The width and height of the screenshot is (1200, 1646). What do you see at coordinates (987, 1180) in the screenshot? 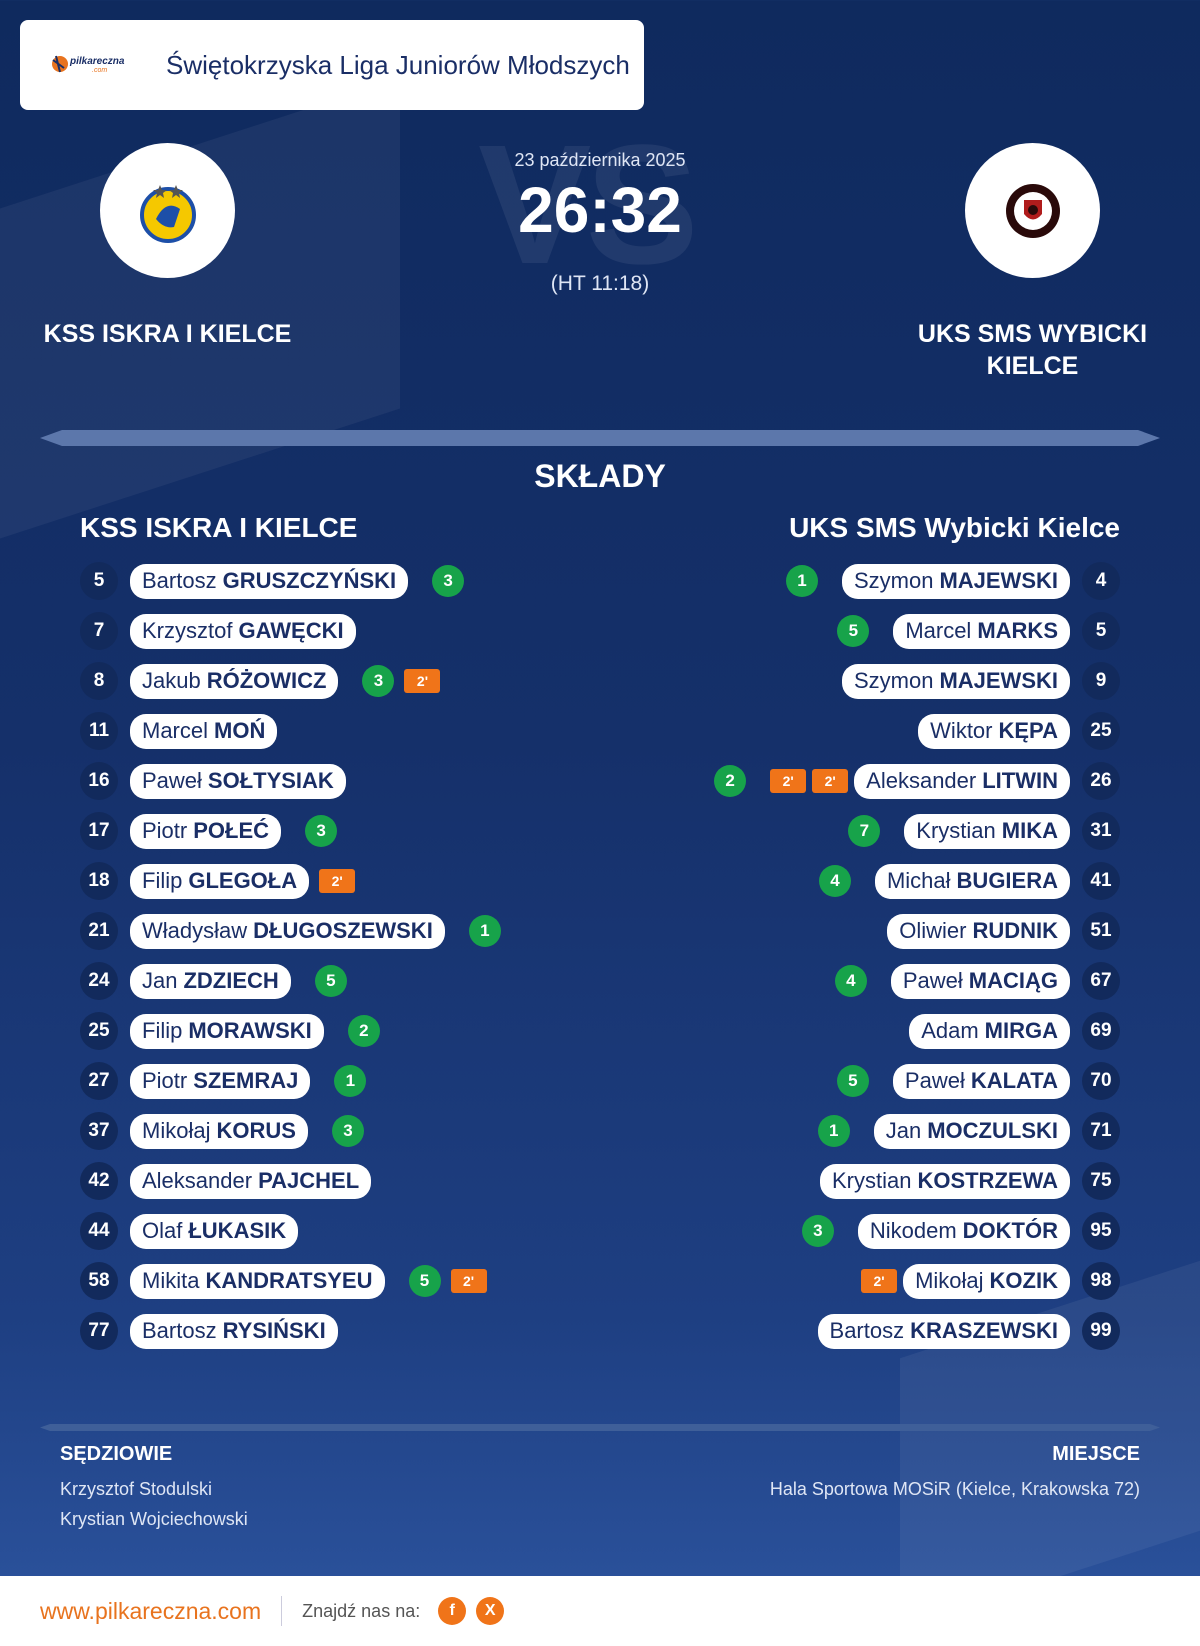
I see `player-last-name: KOSTRZEWA` at bounding box center [987, 1180].